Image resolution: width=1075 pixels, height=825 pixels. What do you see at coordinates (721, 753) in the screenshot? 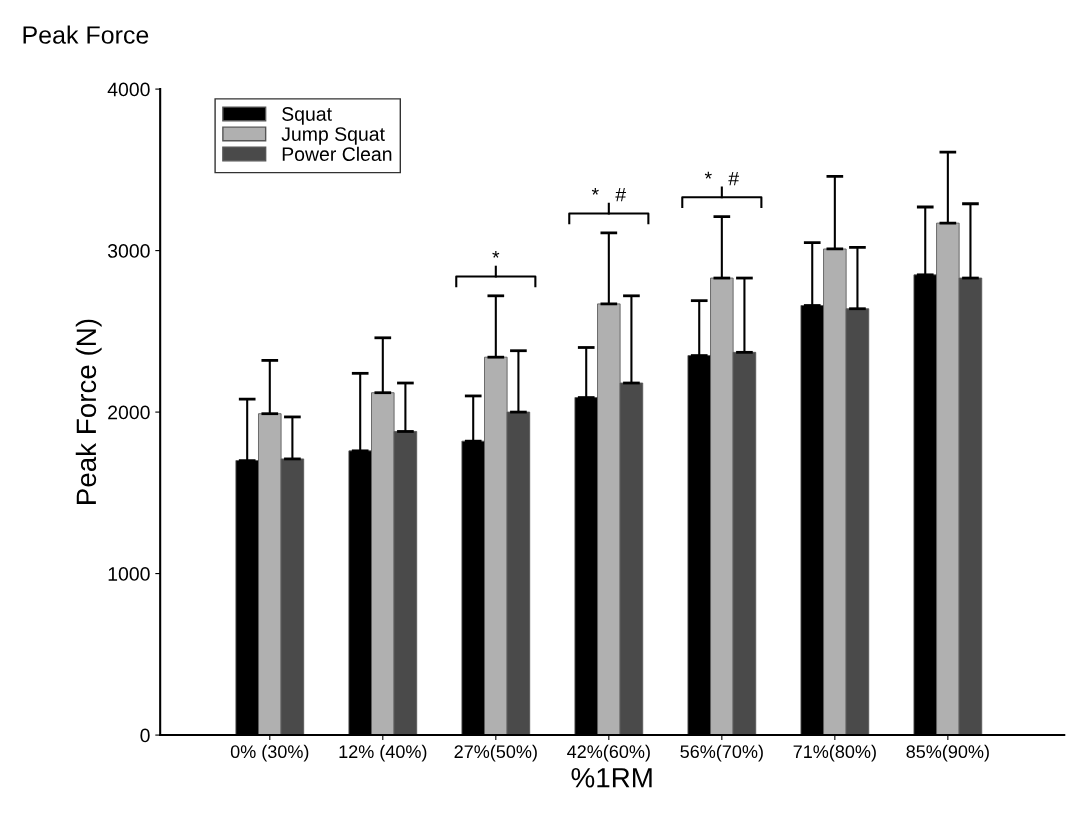
I see `x-tick-label: 56%(70%)` at bounding box center [721, 753].